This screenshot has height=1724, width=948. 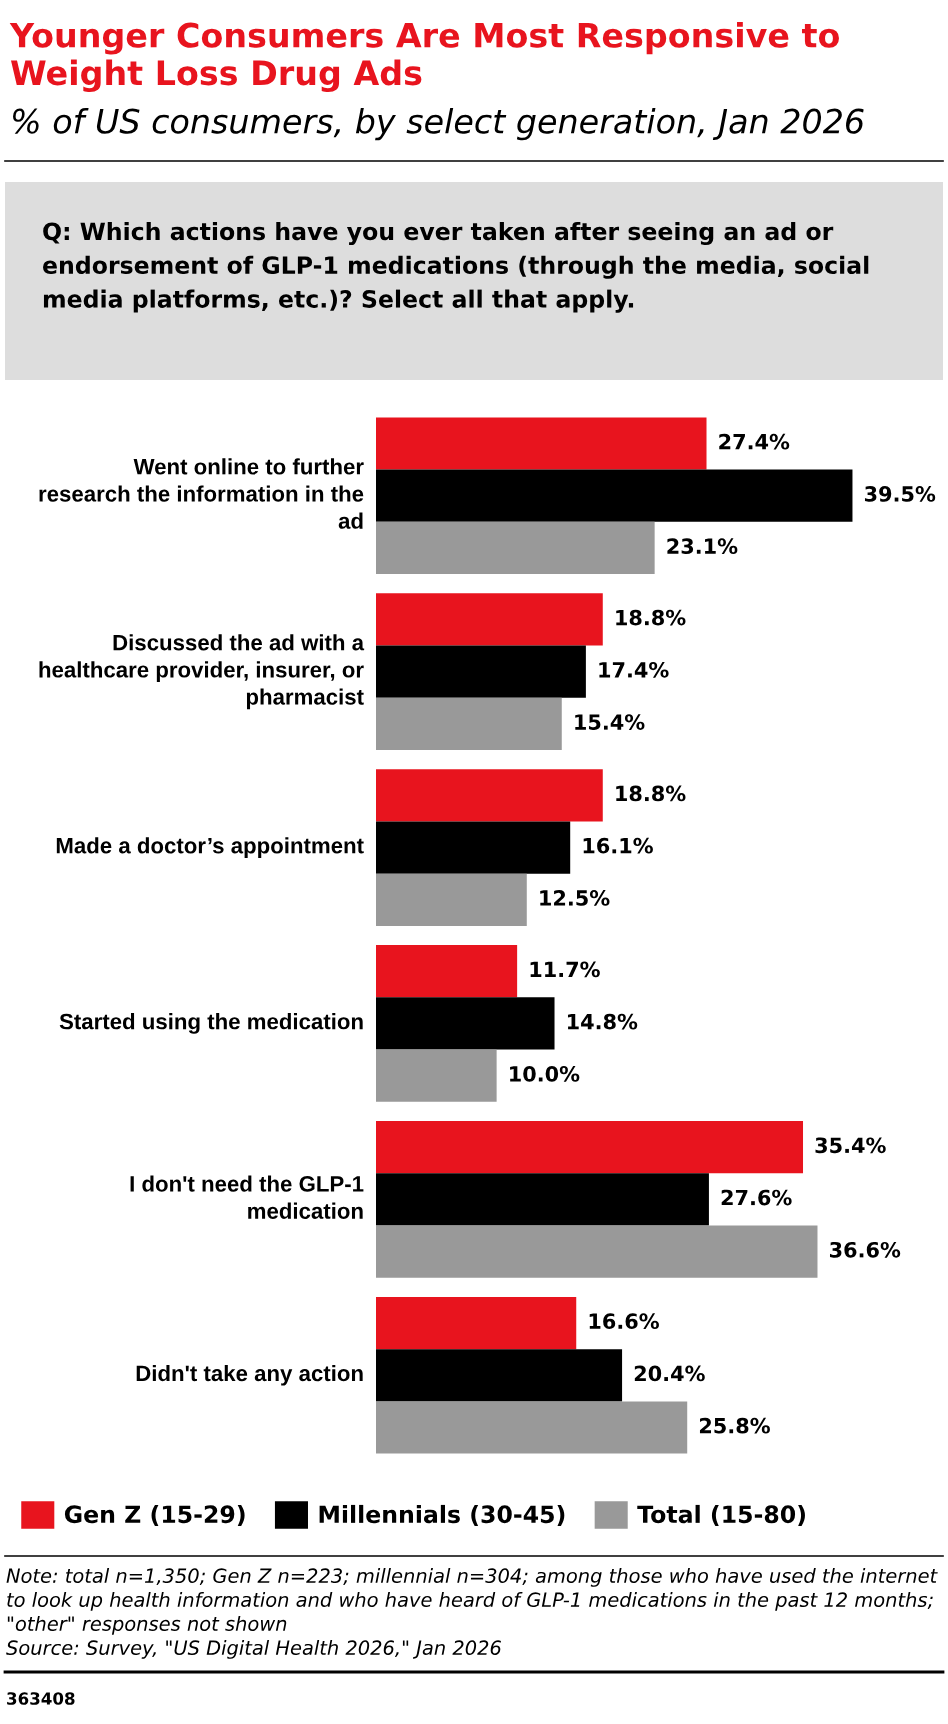 What do you see at coordinates (702, 546) in the screenshot?
I see `data-label: 23.1%` at bounding box center [702, 546].